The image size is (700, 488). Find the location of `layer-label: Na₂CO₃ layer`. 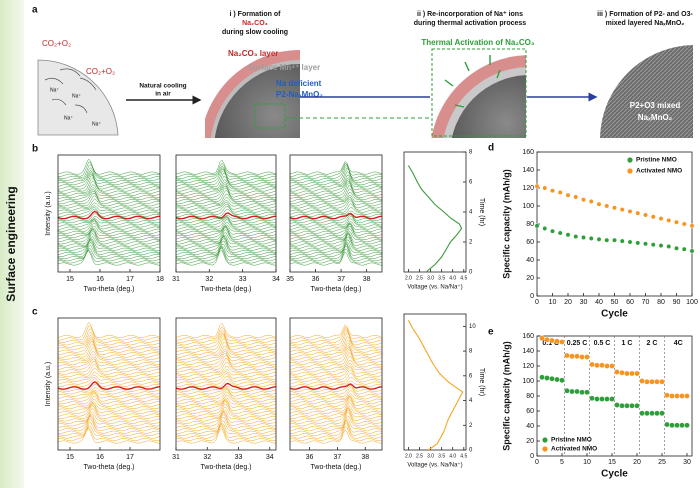

layer-label: Na₂CO₃ layer is located at coordinates (253, 53).